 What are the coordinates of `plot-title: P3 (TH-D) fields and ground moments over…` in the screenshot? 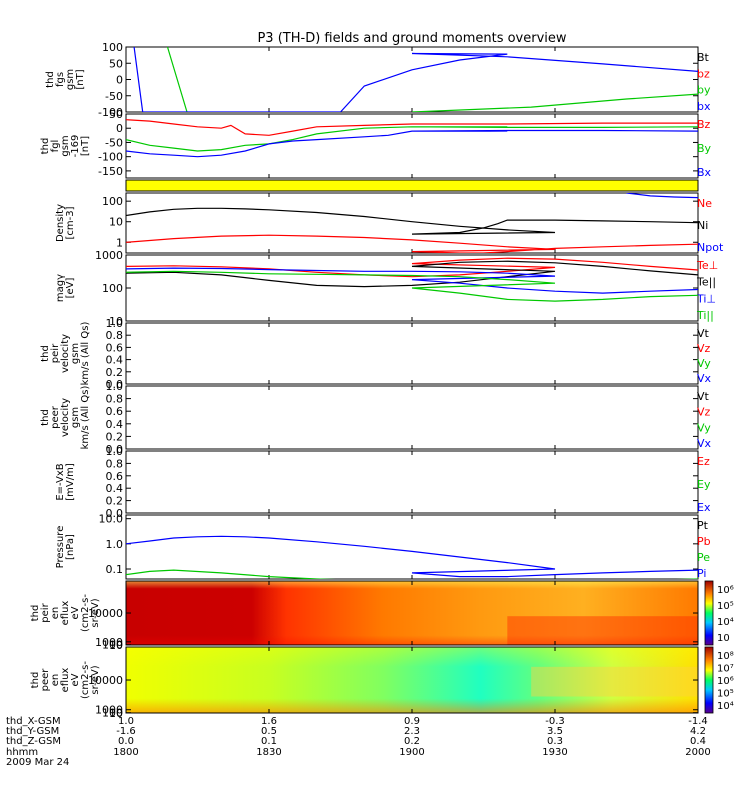 It's located at (411, 38).